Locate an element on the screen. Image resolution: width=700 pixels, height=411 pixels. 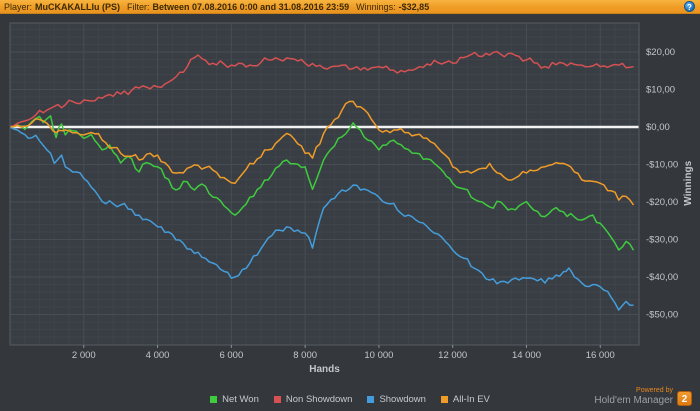
y-tick-label: $0,00 is located at coordinates (658, 127).